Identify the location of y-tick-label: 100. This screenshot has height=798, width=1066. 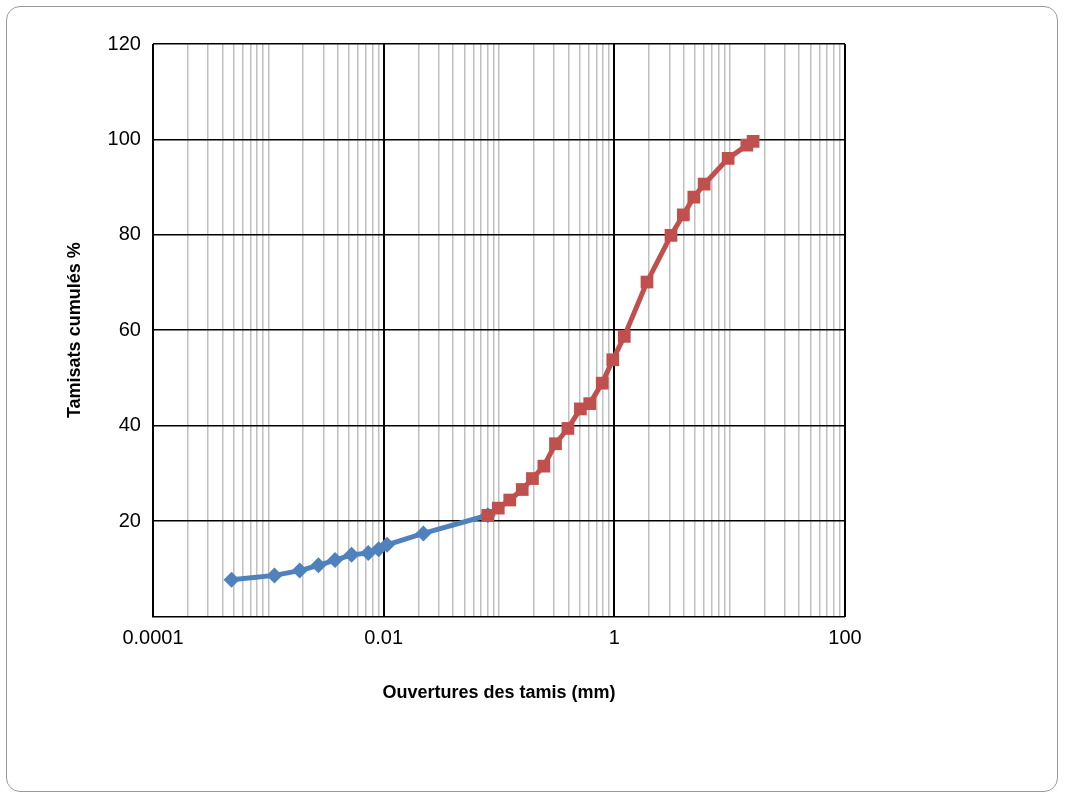
(124, 137).